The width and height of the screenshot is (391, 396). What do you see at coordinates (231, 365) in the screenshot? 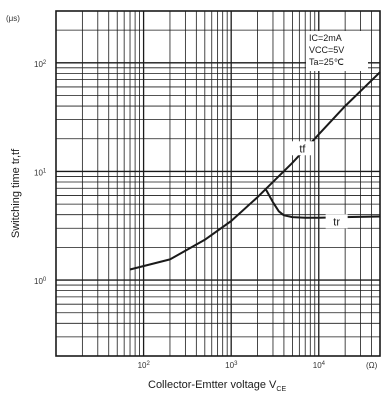
I see `x-tick-label: 103` at bounding box center [231, 365].